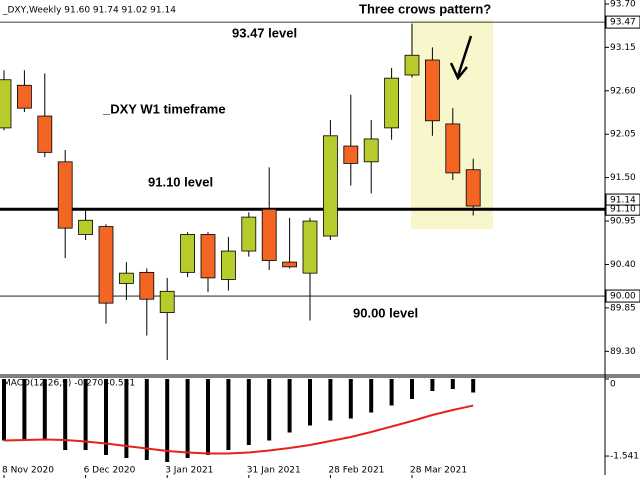 The image size is (640, 480). I want to click on annotation: _DXY W1 timeframe, so click(164, 108).